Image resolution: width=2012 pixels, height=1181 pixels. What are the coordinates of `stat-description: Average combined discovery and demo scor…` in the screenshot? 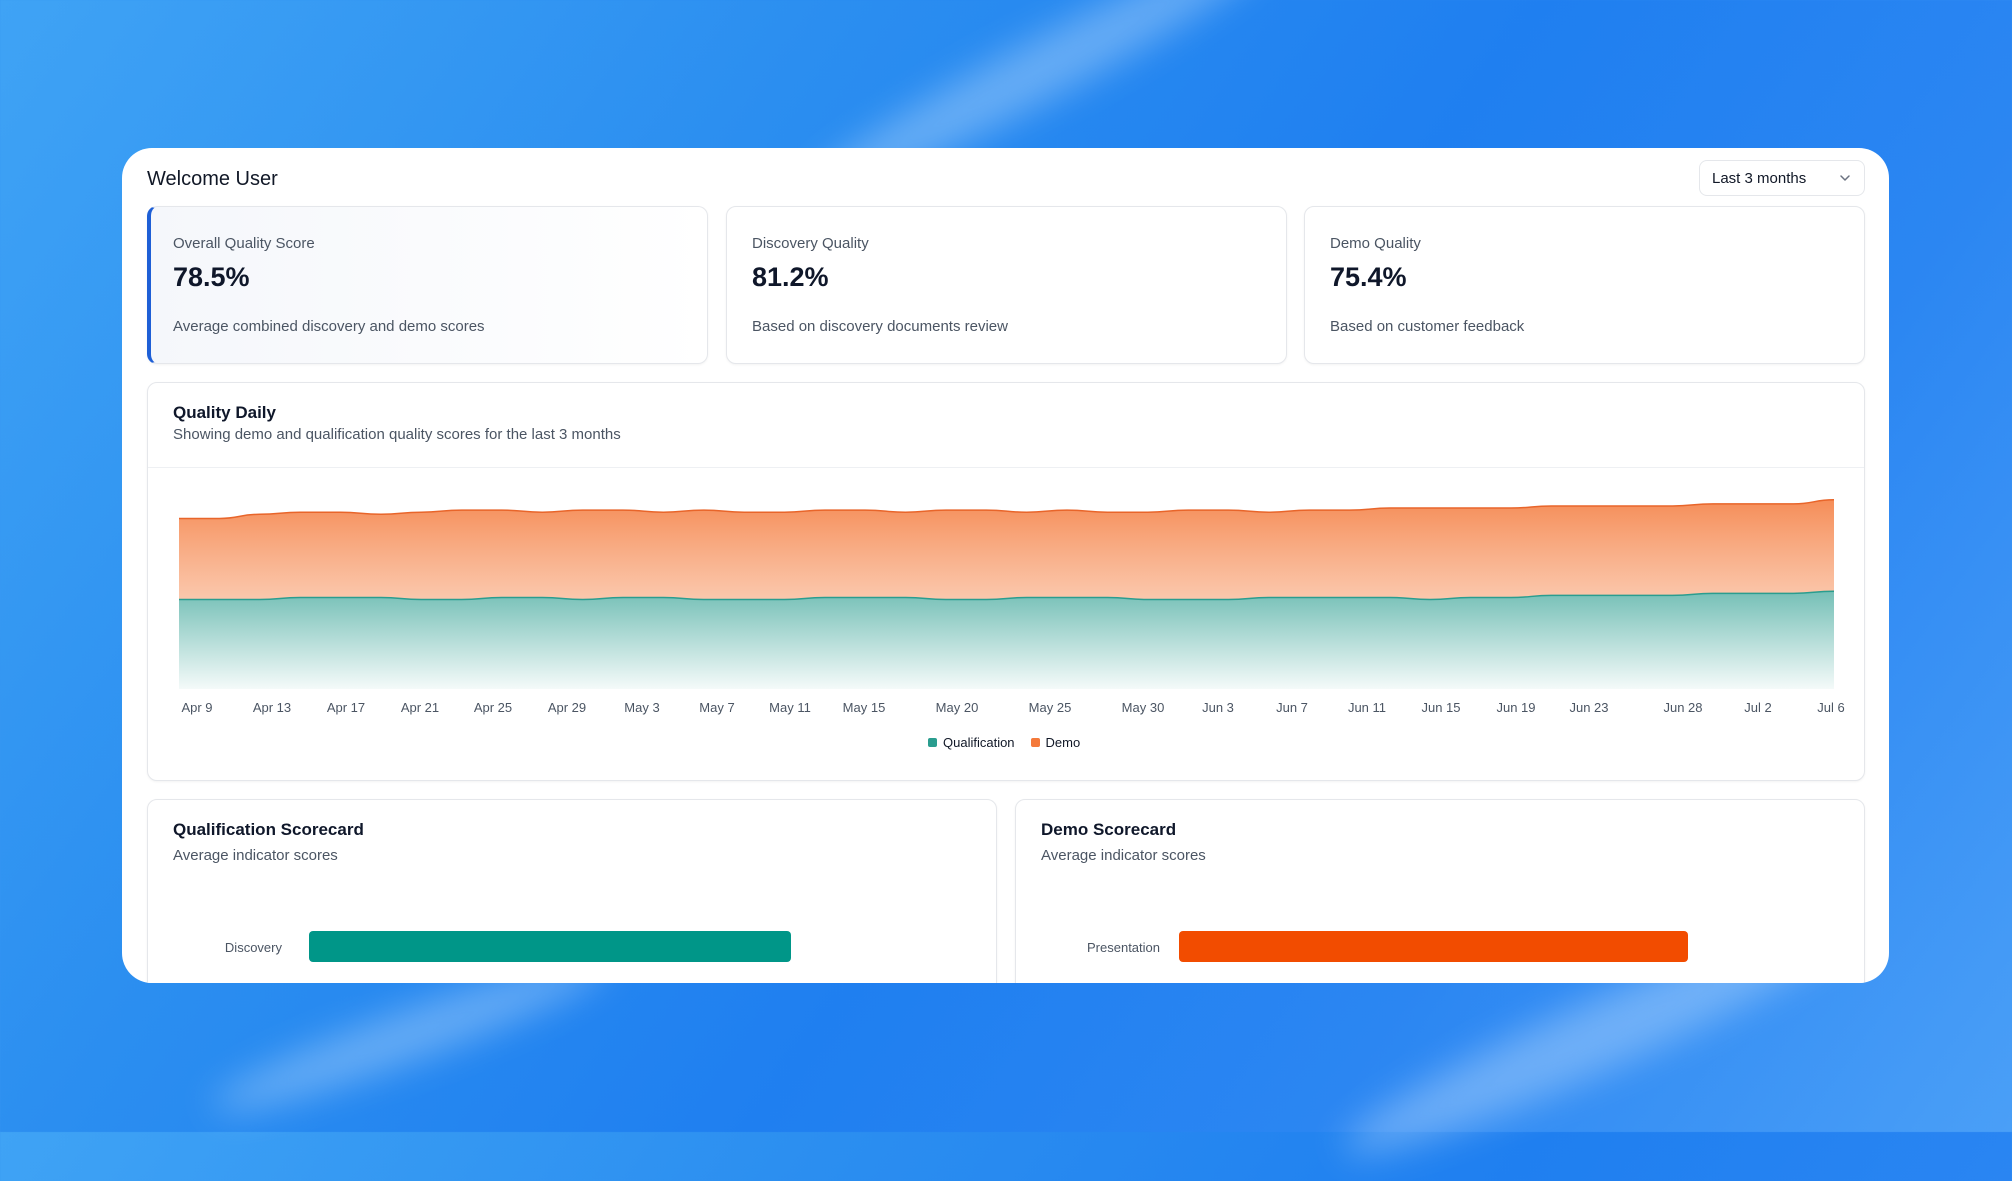 It's located at (329, 326).